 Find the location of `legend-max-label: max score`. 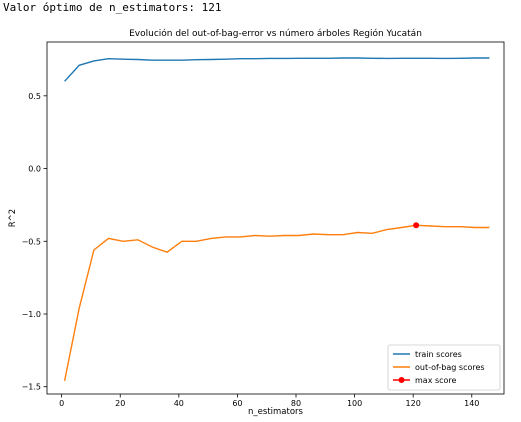

legend-max-label: max score is located at coordinates (436, 380).